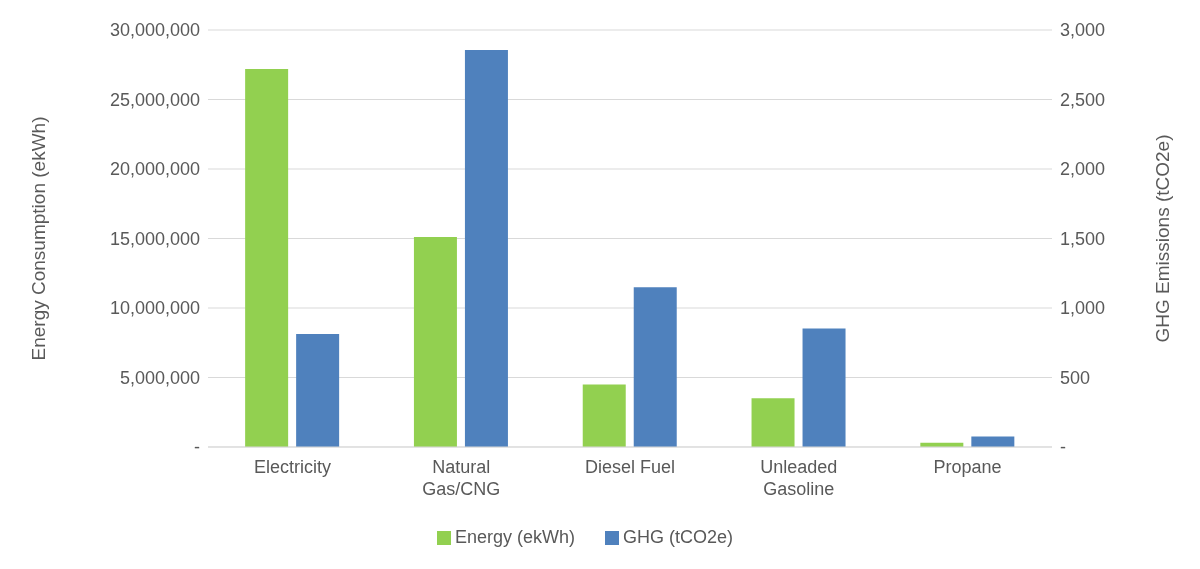 The height and width of the screenshot is (569, 1200). Describe the element at coordinates (1083, 169) in the screenshot. I see `y2-tick-label: 2,000` at that location.